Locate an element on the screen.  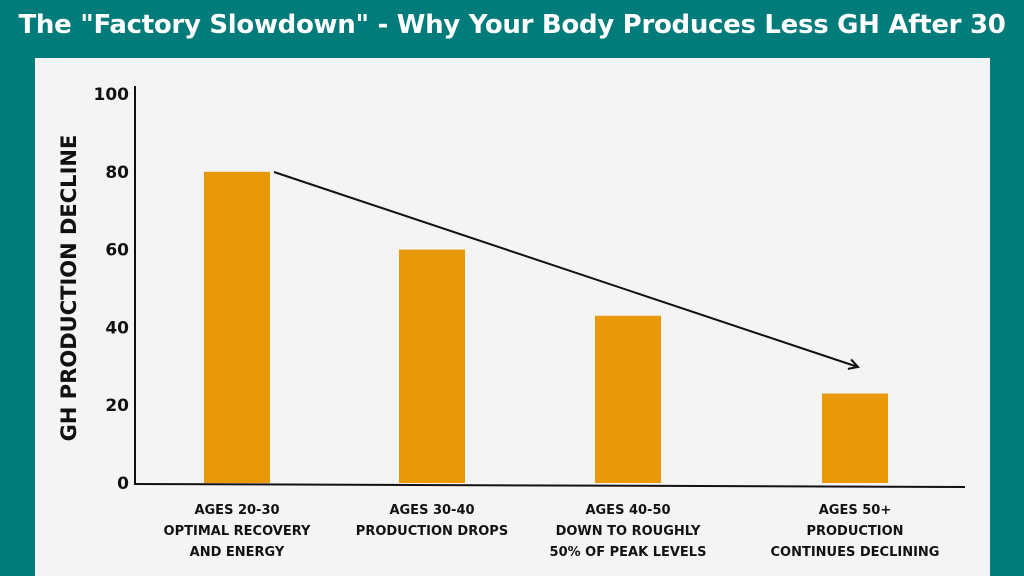
x-category-label: CONTINUES DECLINING is located at coordinates (855, 552).